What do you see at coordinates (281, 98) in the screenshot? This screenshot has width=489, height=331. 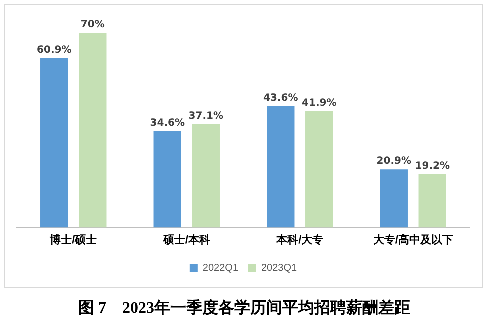 I see `data-label: 43.6%` at bounding box center [281, 98].